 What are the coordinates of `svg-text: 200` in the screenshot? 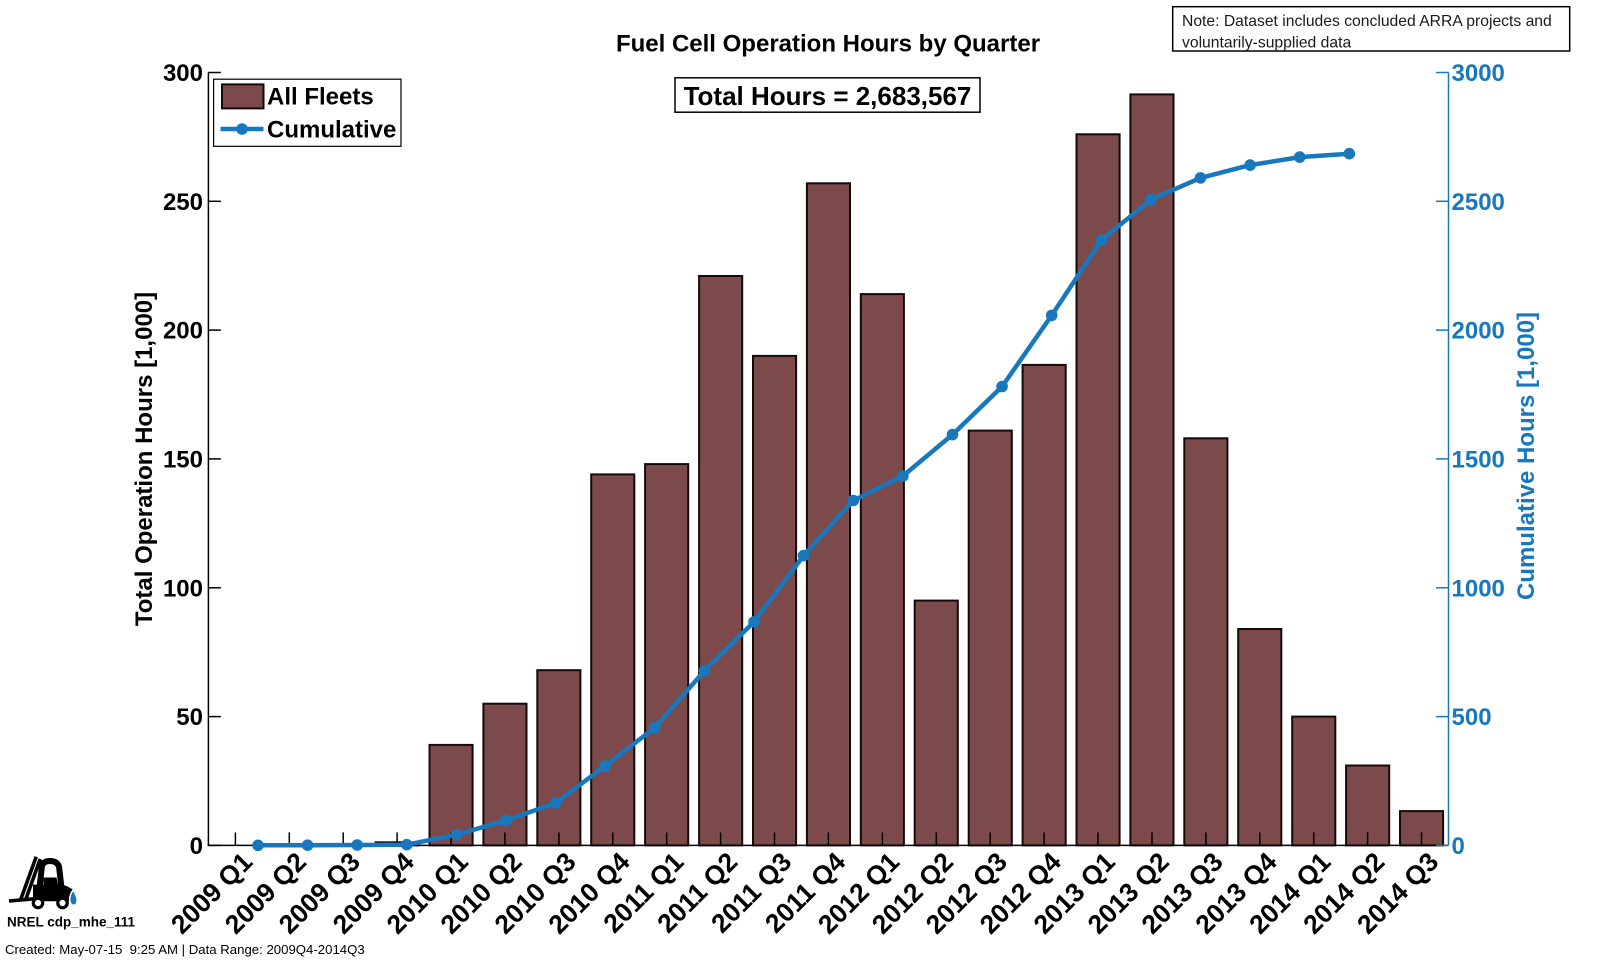 It's located at (183, 331).